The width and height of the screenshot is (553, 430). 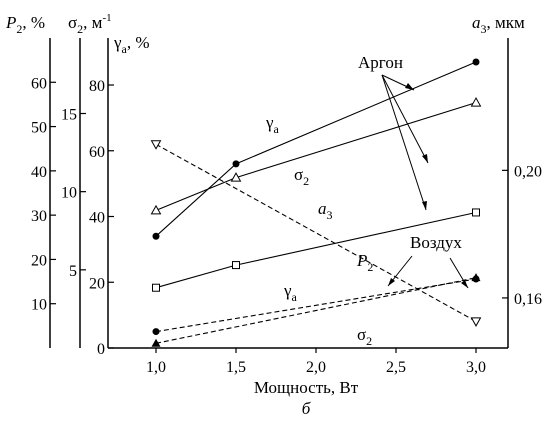 I want to click on argon-sigma2-series-line, so click(x=316, y=156).